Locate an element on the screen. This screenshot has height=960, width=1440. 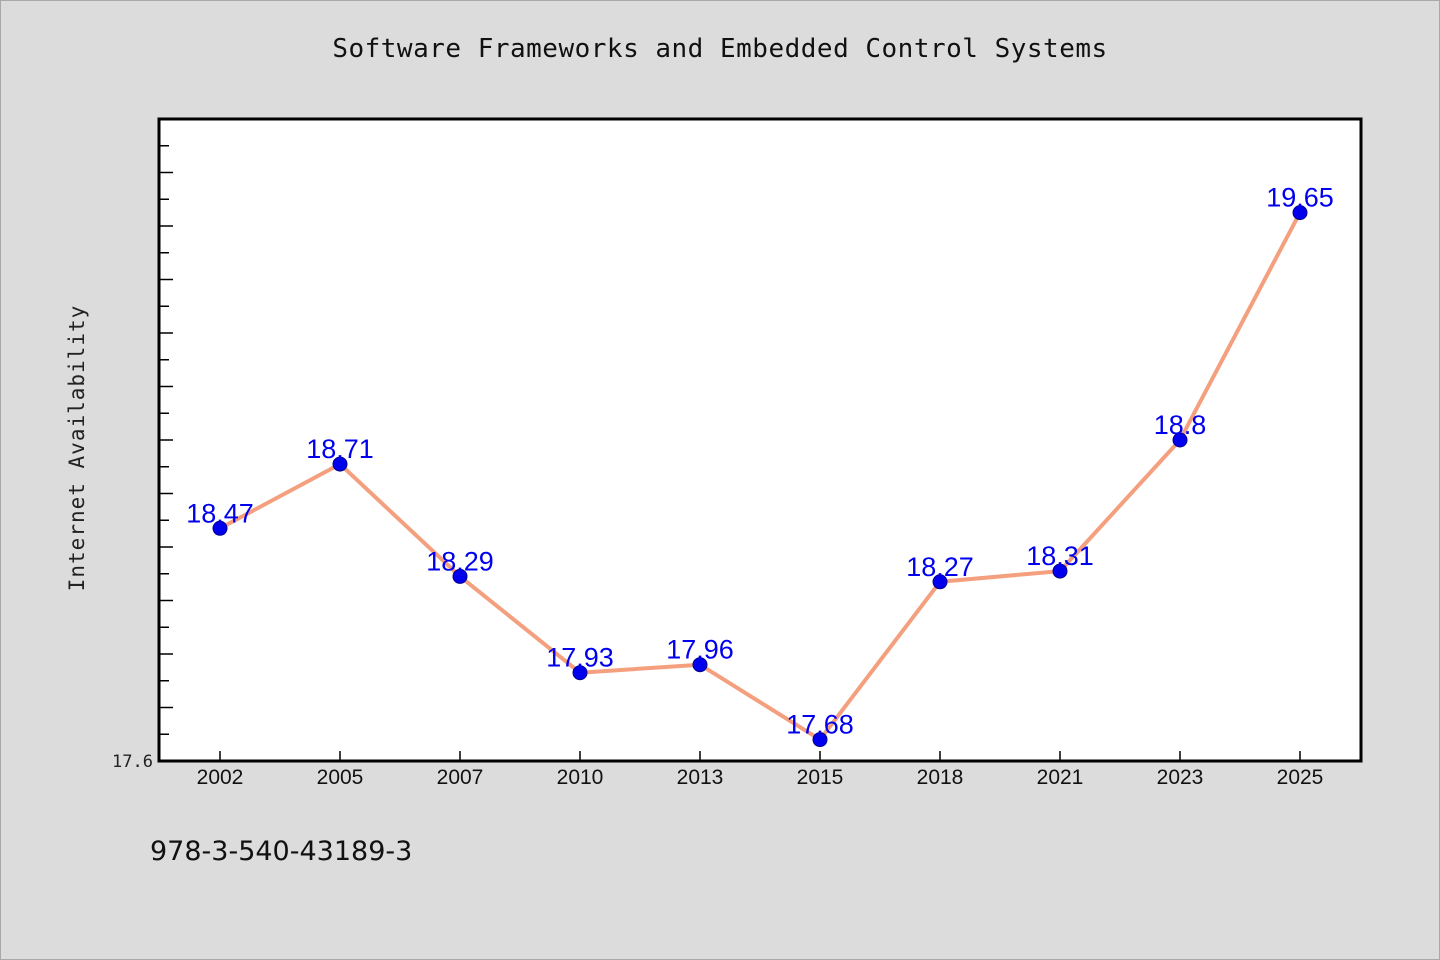
data-label: 17.93 is located at coordinates (580, 658).